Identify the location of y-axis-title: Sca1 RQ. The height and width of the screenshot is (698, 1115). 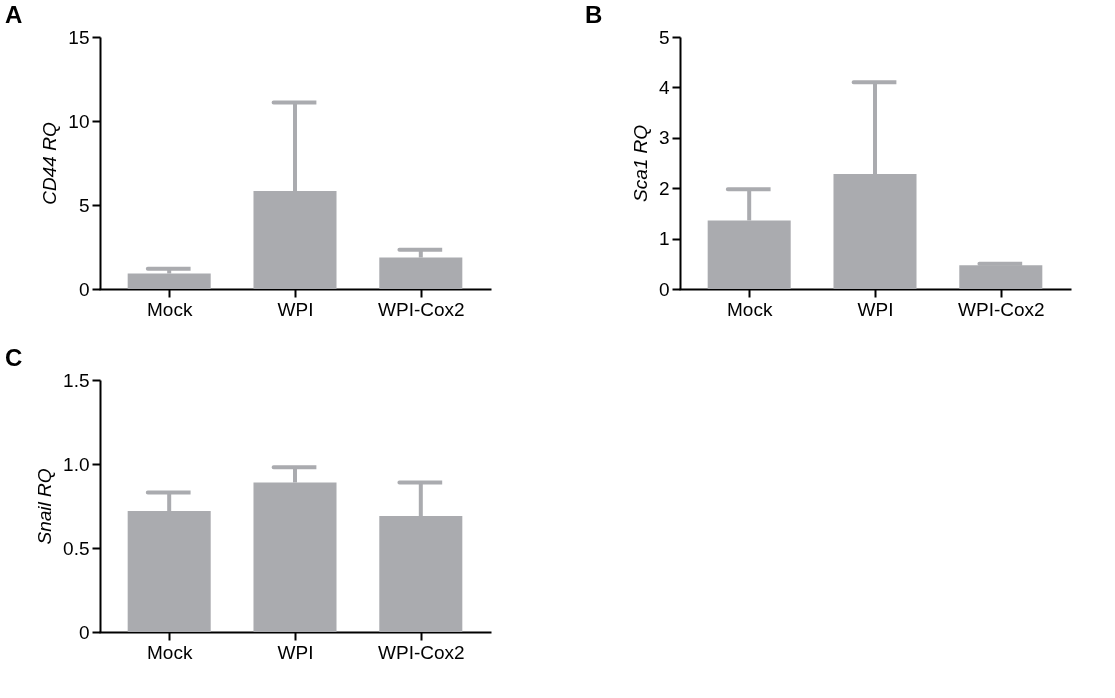
(640, 163).